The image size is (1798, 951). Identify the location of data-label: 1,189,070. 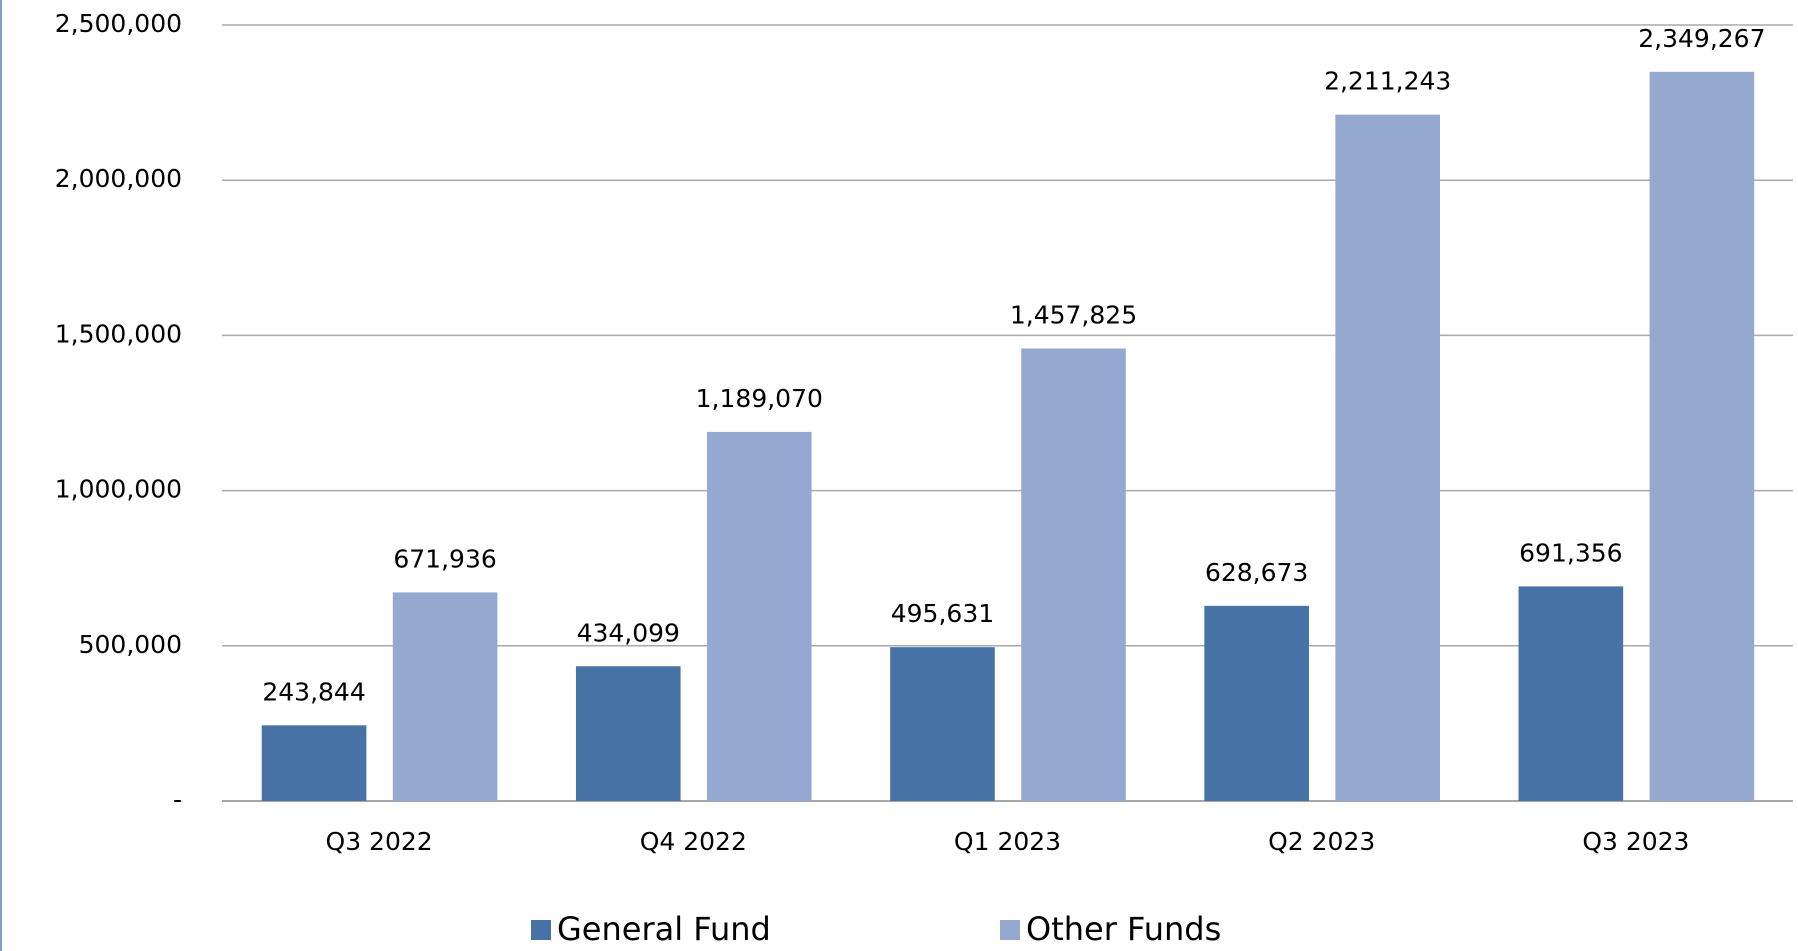
(759, 398).